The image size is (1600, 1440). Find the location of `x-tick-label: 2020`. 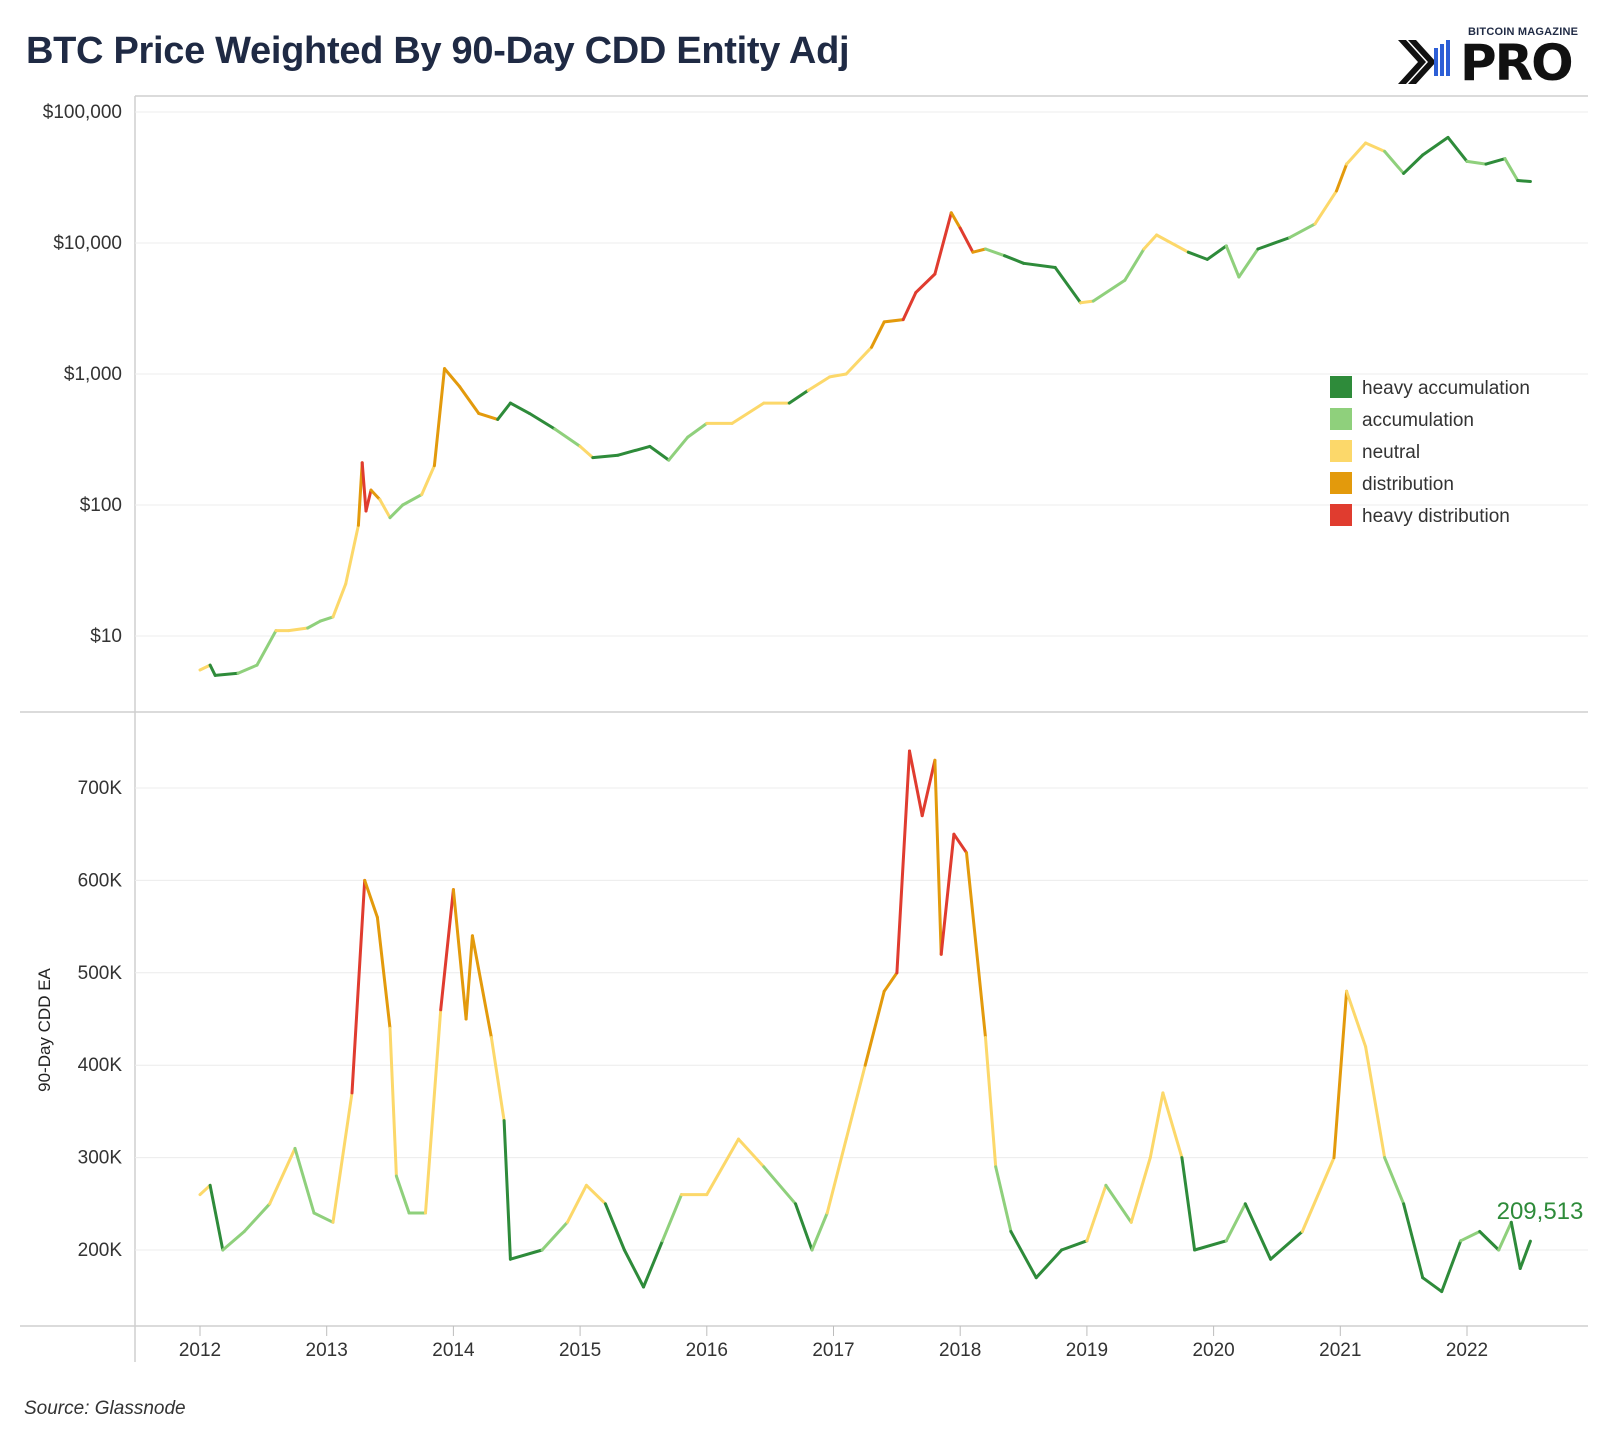

x-tick-label: 2020 is located at coordinates (1213, 1350).